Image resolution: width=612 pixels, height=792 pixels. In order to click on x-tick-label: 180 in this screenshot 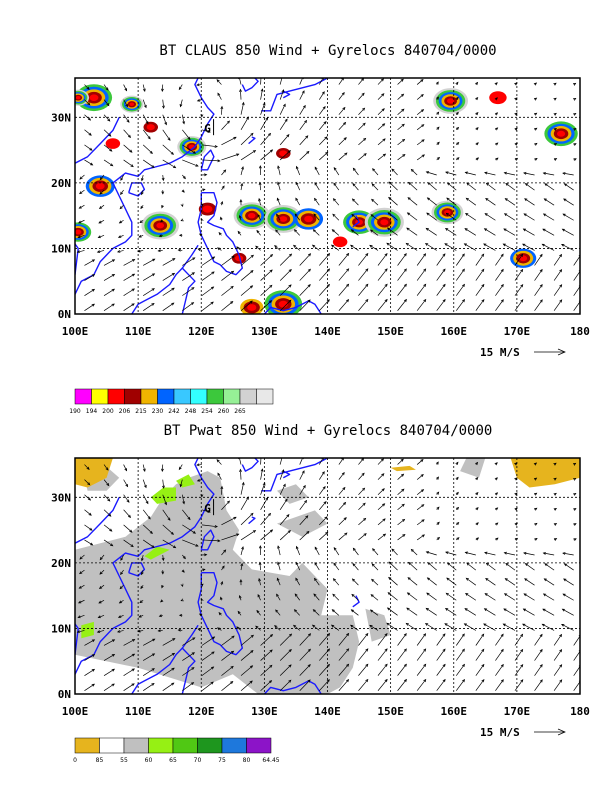, I will do `click(580, 331)`.